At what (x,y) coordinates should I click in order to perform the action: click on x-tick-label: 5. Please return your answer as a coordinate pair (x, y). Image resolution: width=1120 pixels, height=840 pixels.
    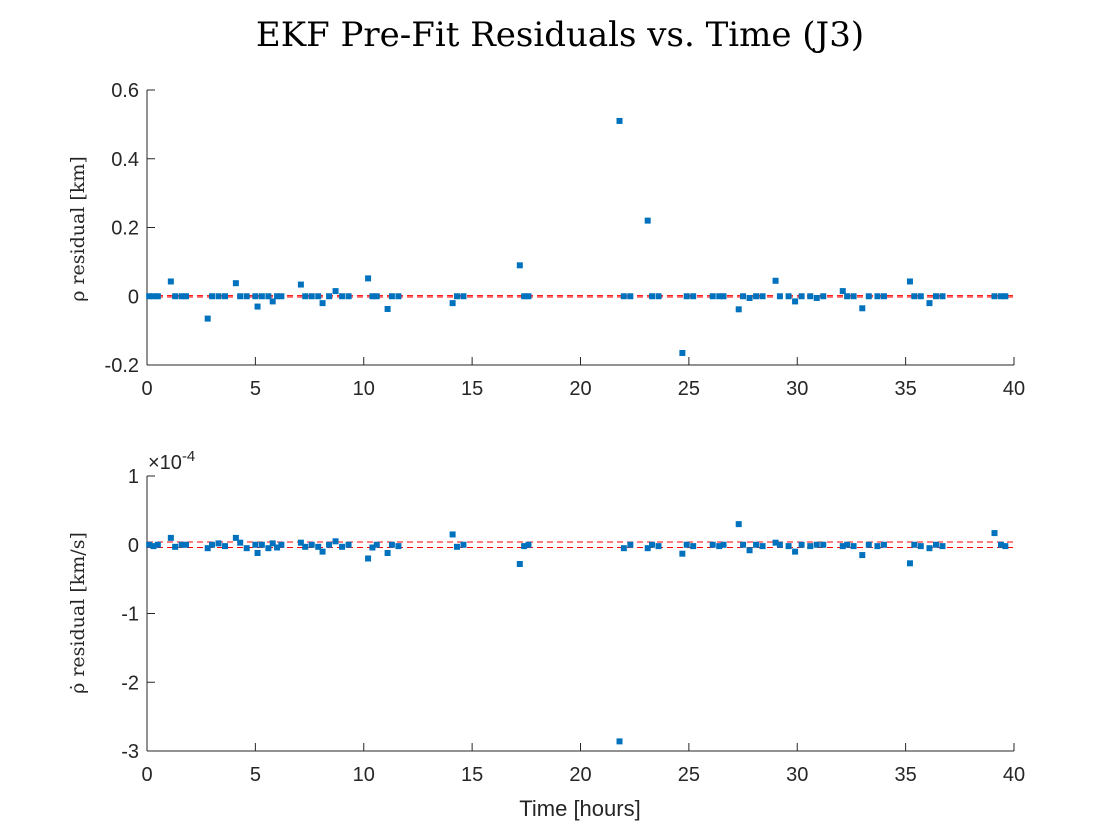
    Looking at the image, I should click on (255, 389).